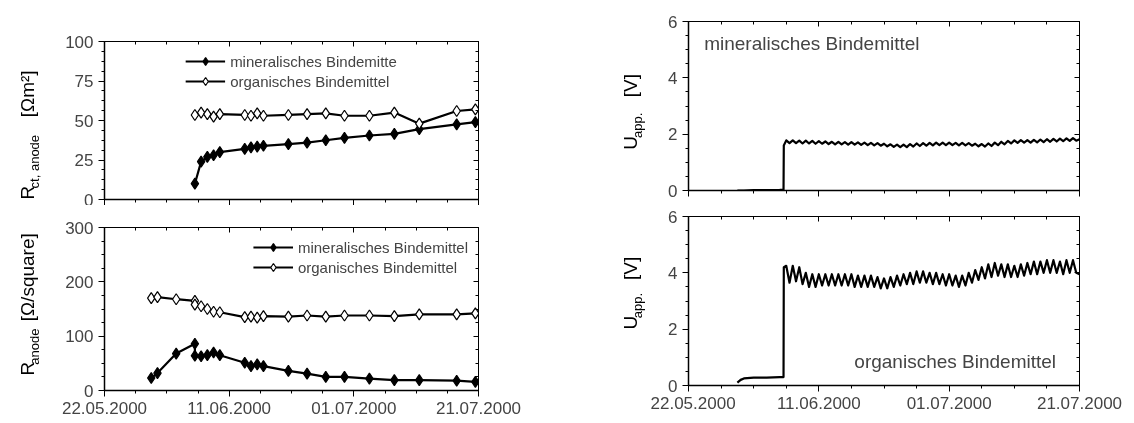 This screenshot has width=1134, height=423. I want to click on y-tick-label: 25, so click(84, 160).